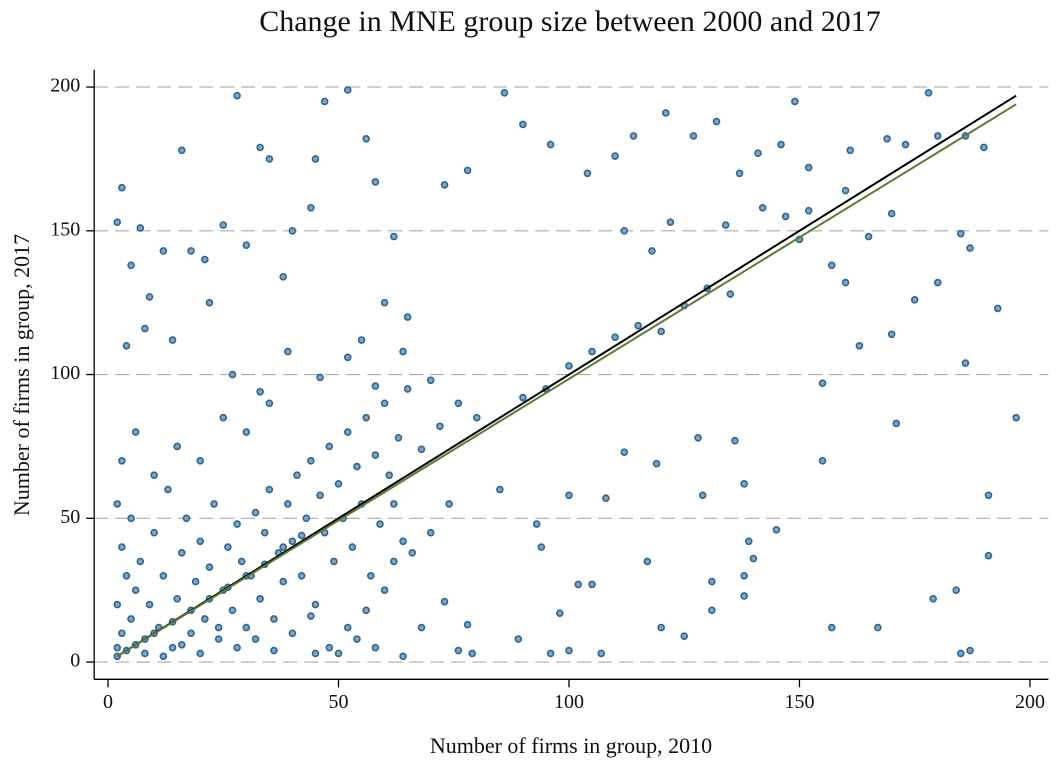 The image size is (1058, 767). I want to click on x-tick-label: 100, so click(569, 702).